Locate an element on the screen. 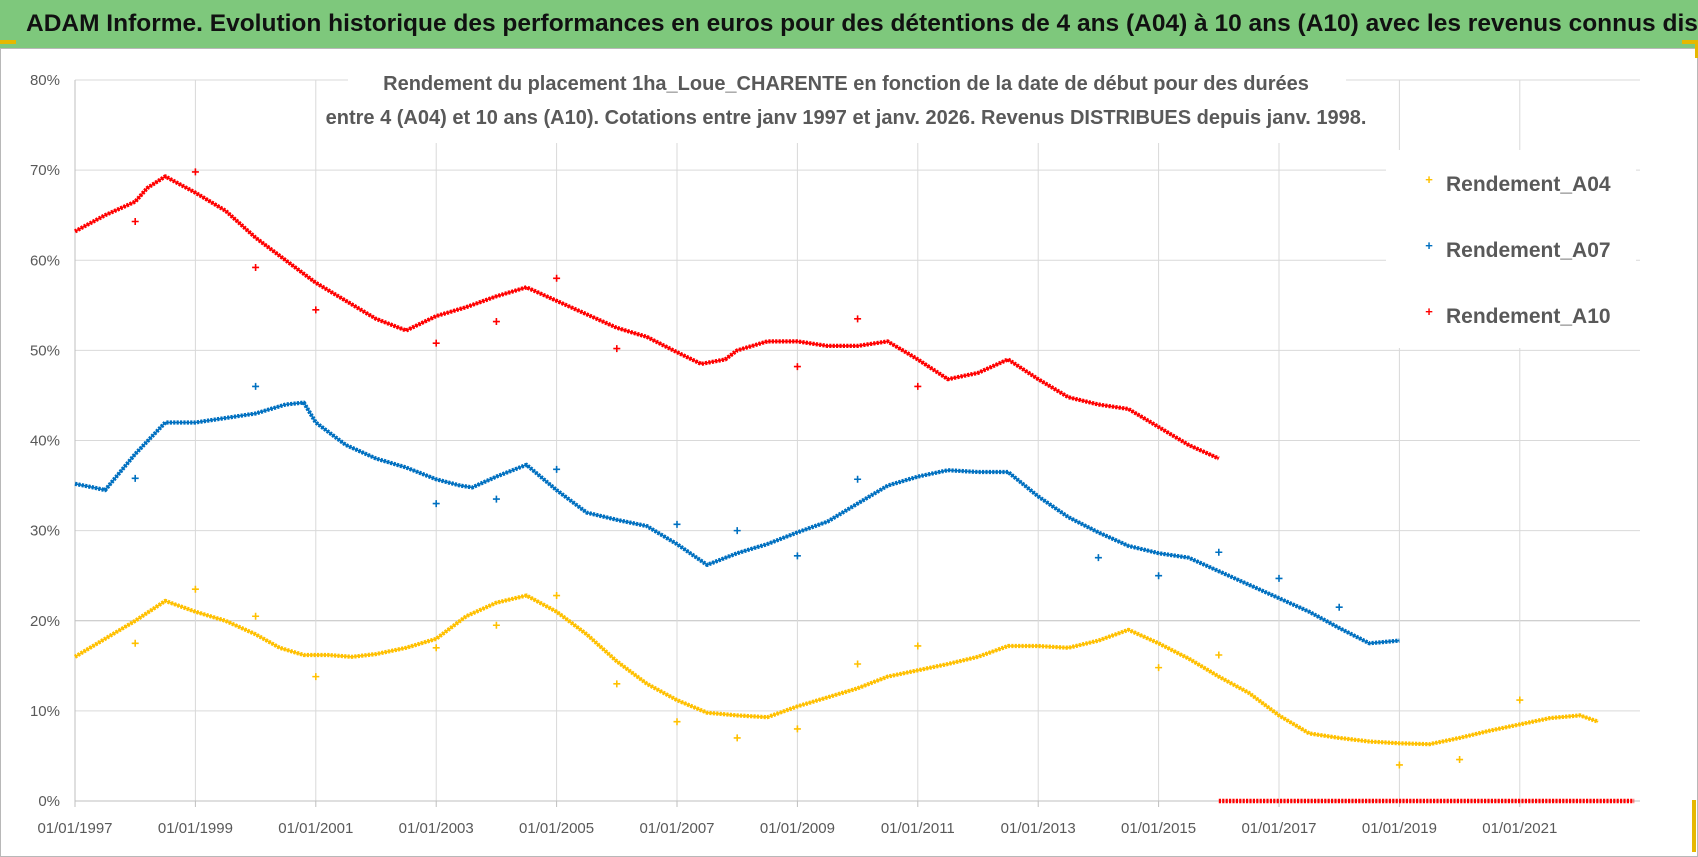 The width and height of the screenshot is (1698, 857). chart-title-background is located at coordinates (847, 103).